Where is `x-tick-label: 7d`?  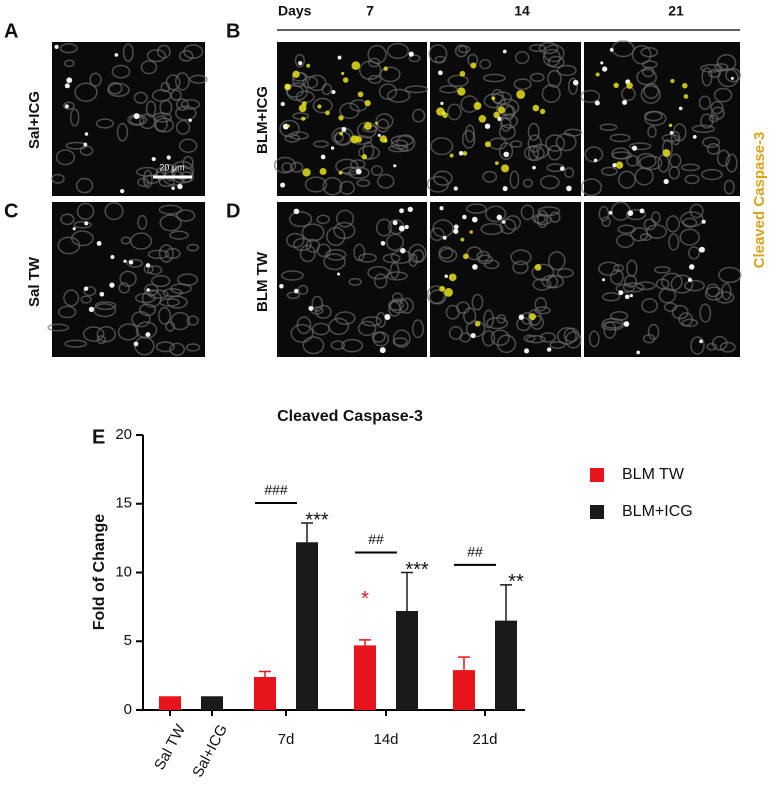 x-tick-label: 7d is located at coordinates (286, 739).